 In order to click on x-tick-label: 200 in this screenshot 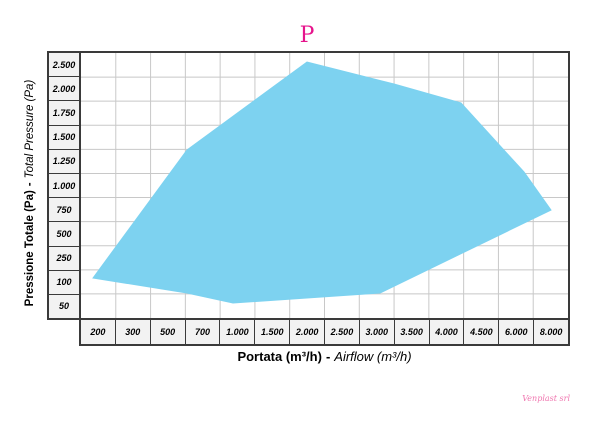, I will do `click(98, 332)`.